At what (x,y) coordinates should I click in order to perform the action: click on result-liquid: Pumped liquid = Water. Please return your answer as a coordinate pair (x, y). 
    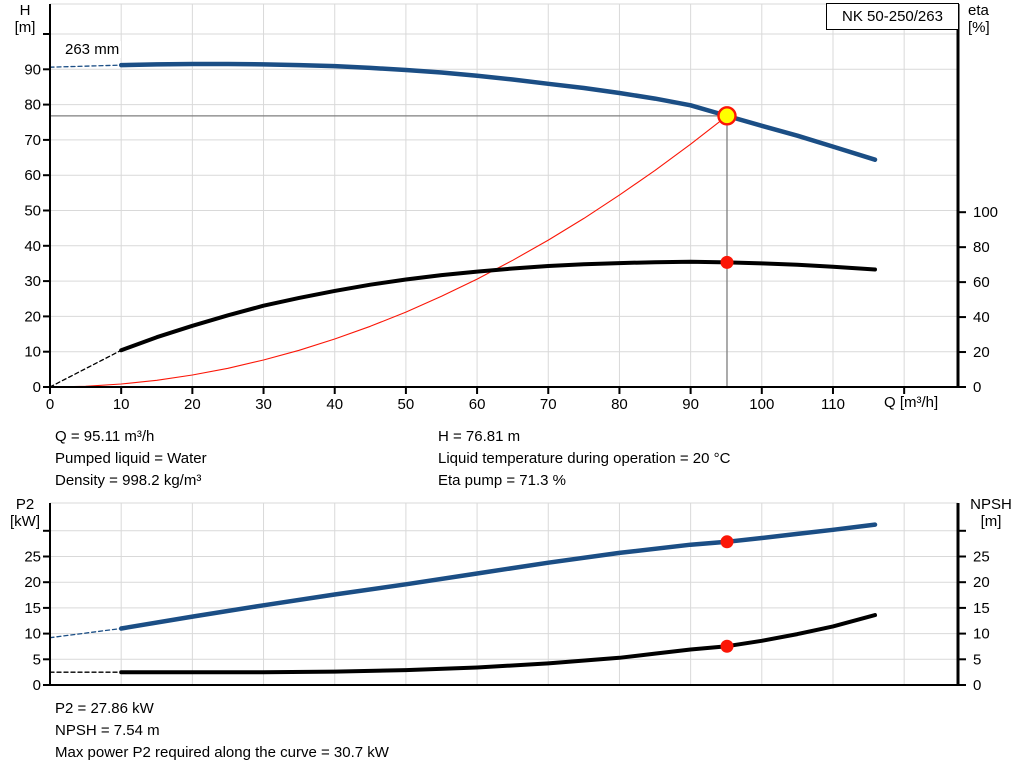
    Looking at the image, I should click on (131, 458).